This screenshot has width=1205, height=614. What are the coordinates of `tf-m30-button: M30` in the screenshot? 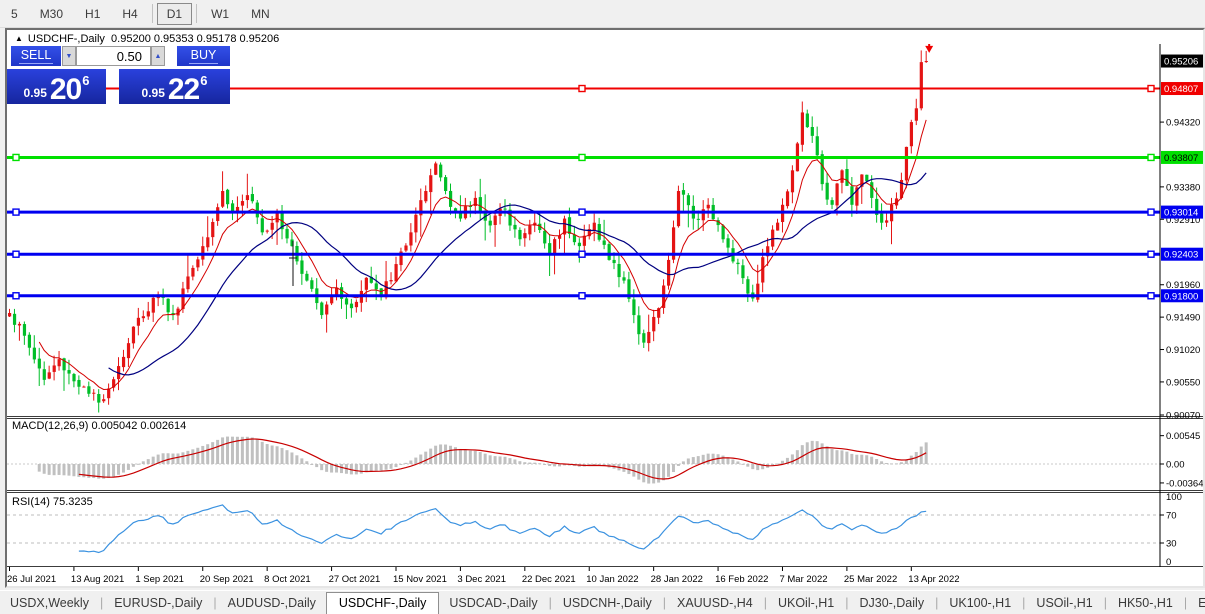 It's located at (51, 13).